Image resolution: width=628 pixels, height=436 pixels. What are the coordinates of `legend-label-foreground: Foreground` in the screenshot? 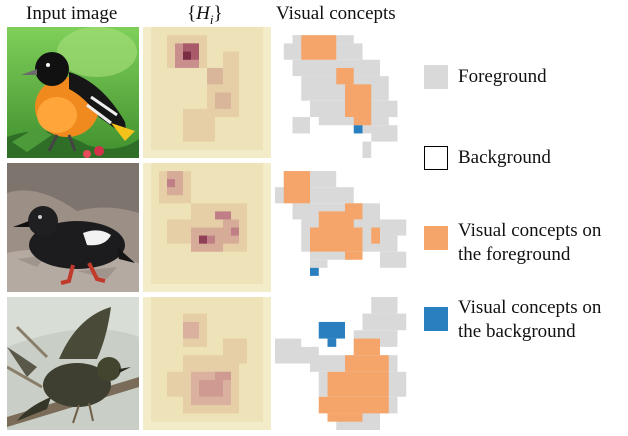 It's located at (502, 76).